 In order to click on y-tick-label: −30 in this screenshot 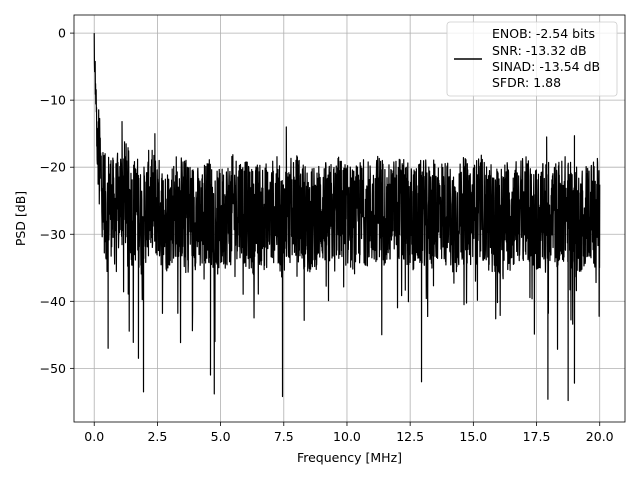, I will do `click(53, 234)`.